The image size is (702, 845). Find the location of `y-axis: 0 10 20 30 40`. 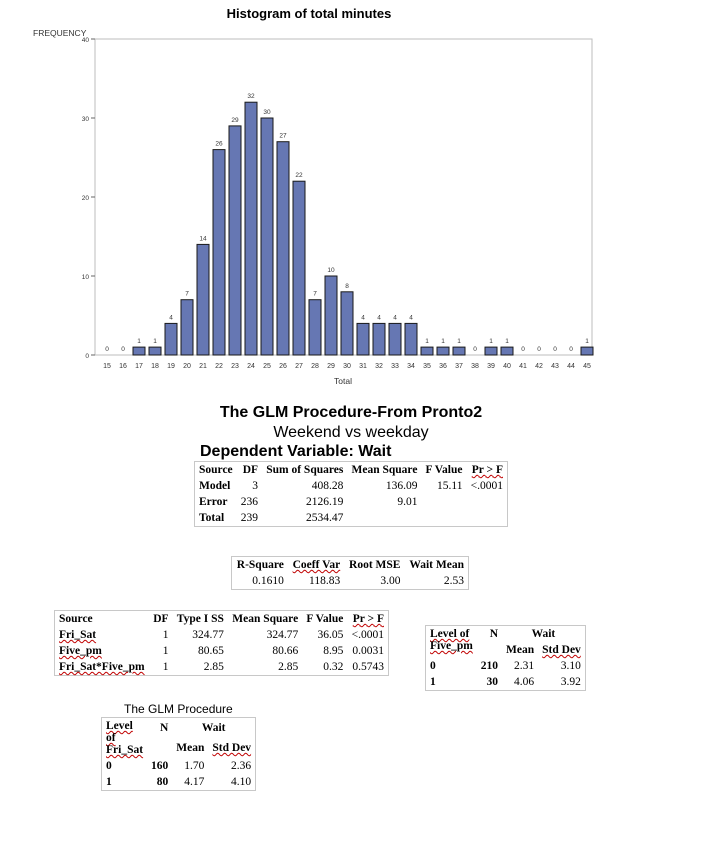

y-axis: 0 10 20 30 40 is located at coordinates (88, 198).